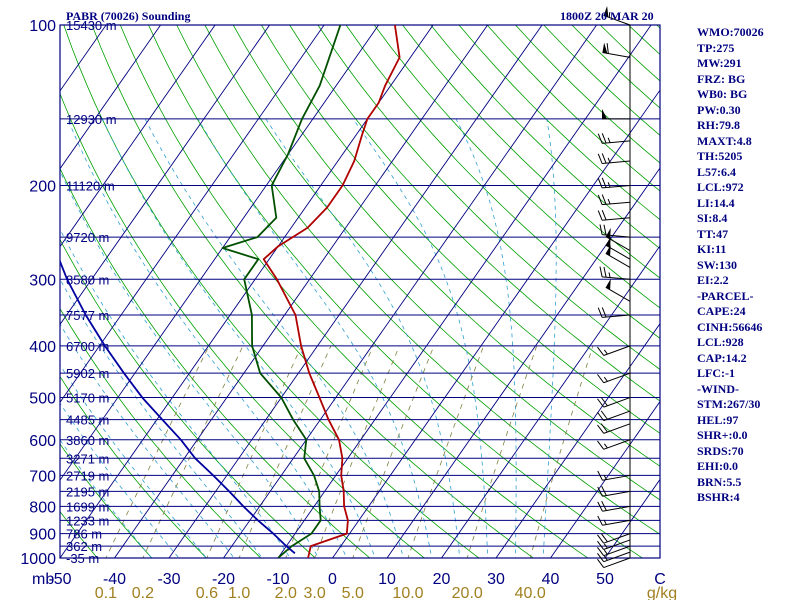 Image resolution: width=800 pixels, height=600 pixels. I want to click on temperature-tick-label: 50, so click(605, 579).